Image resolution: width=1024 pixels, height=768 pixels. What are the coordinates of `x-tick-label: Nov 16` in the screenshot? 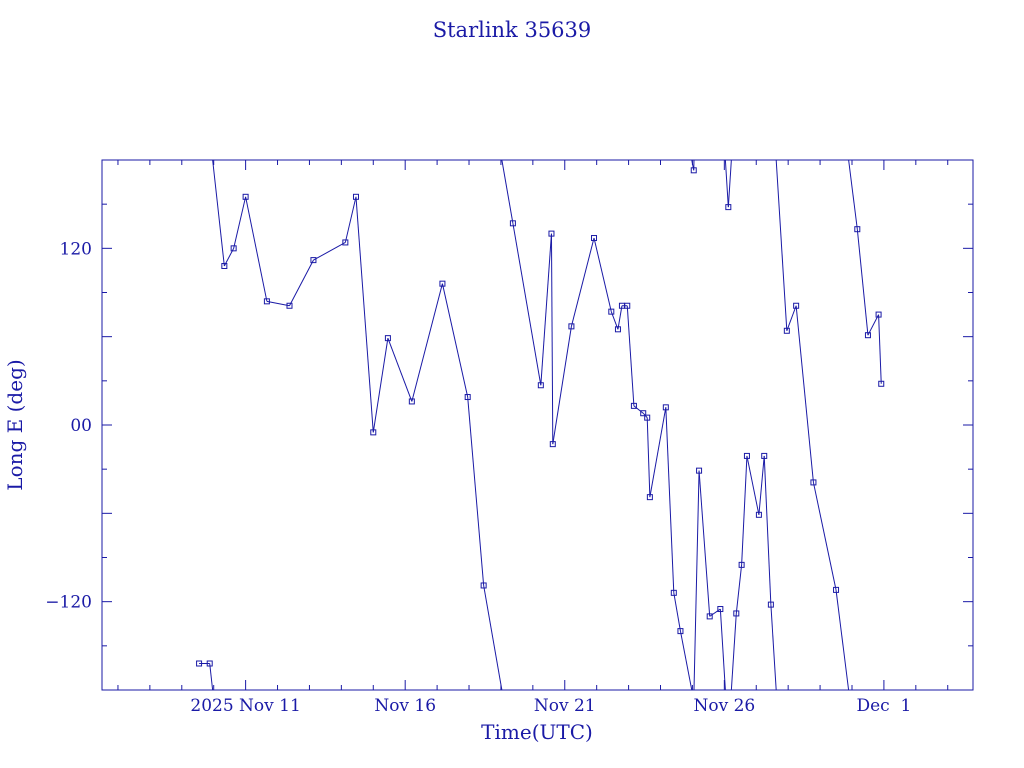 It's located at (405, 706).